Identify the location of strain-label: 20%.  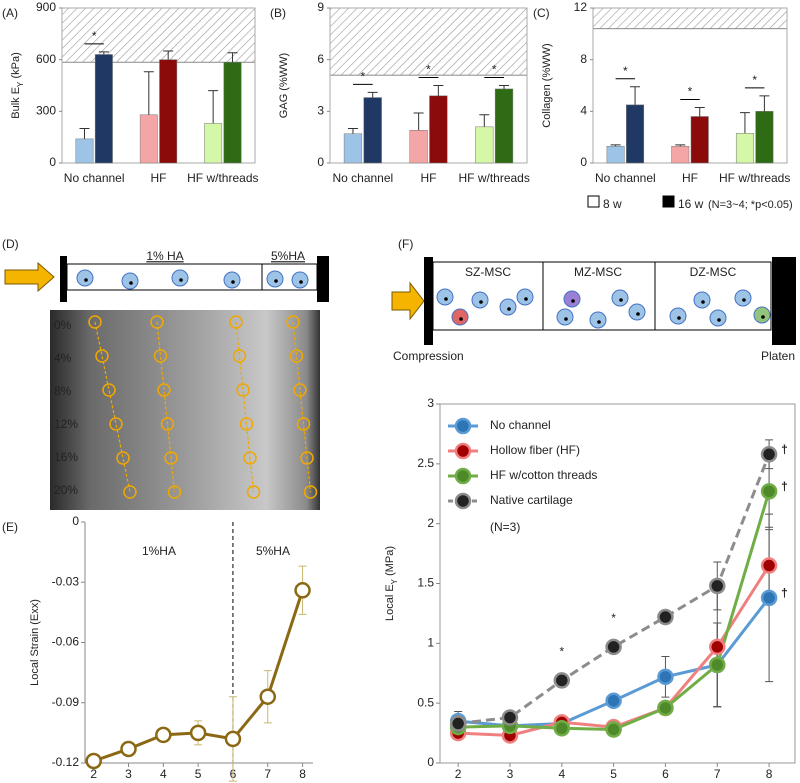
(66, 490).